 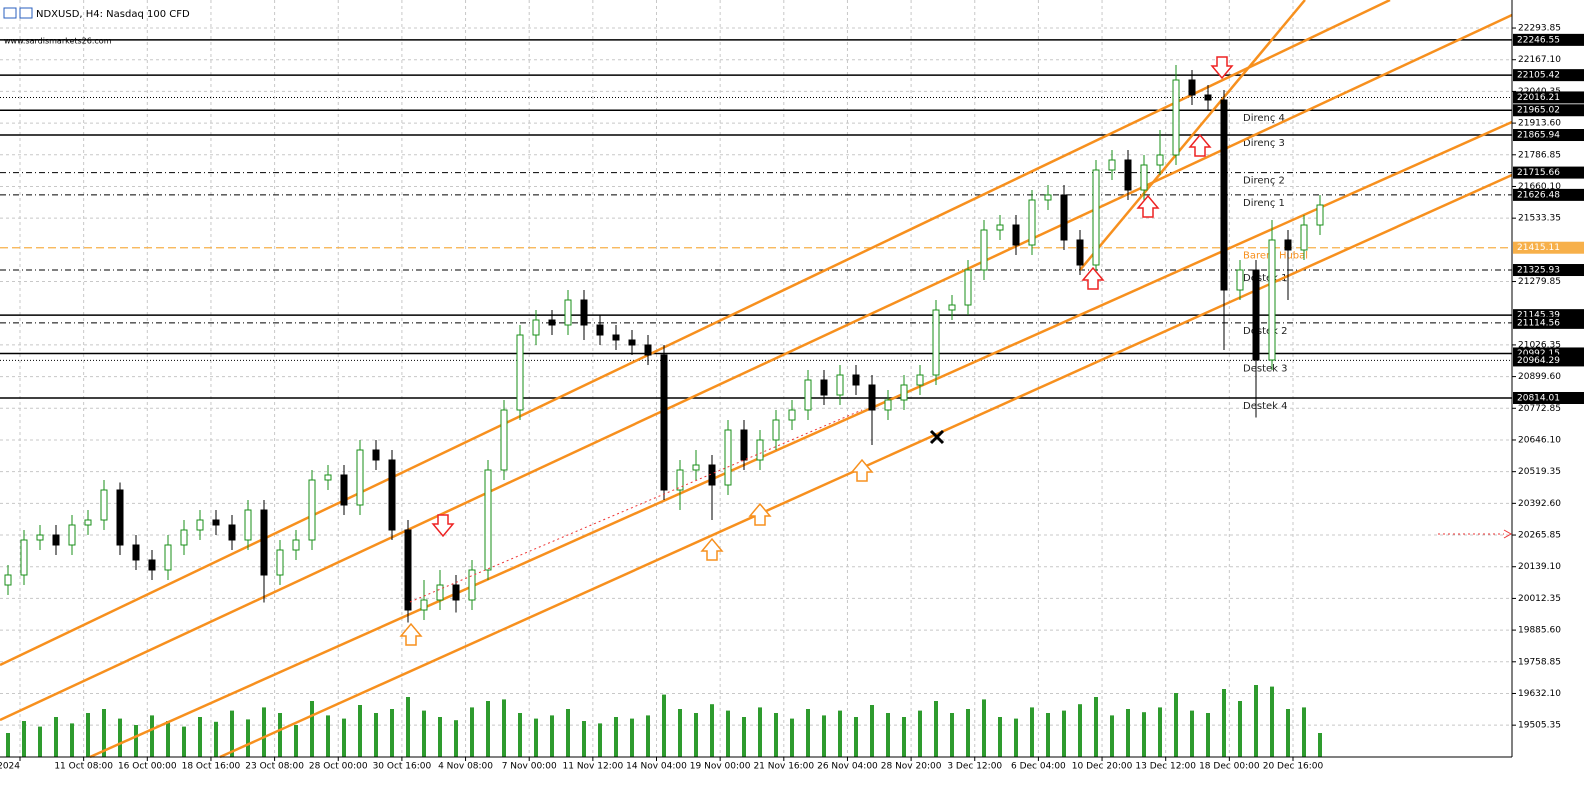 I want to click on x-tick-label: 18 Oct 16:00, so click(x=211, y=767).